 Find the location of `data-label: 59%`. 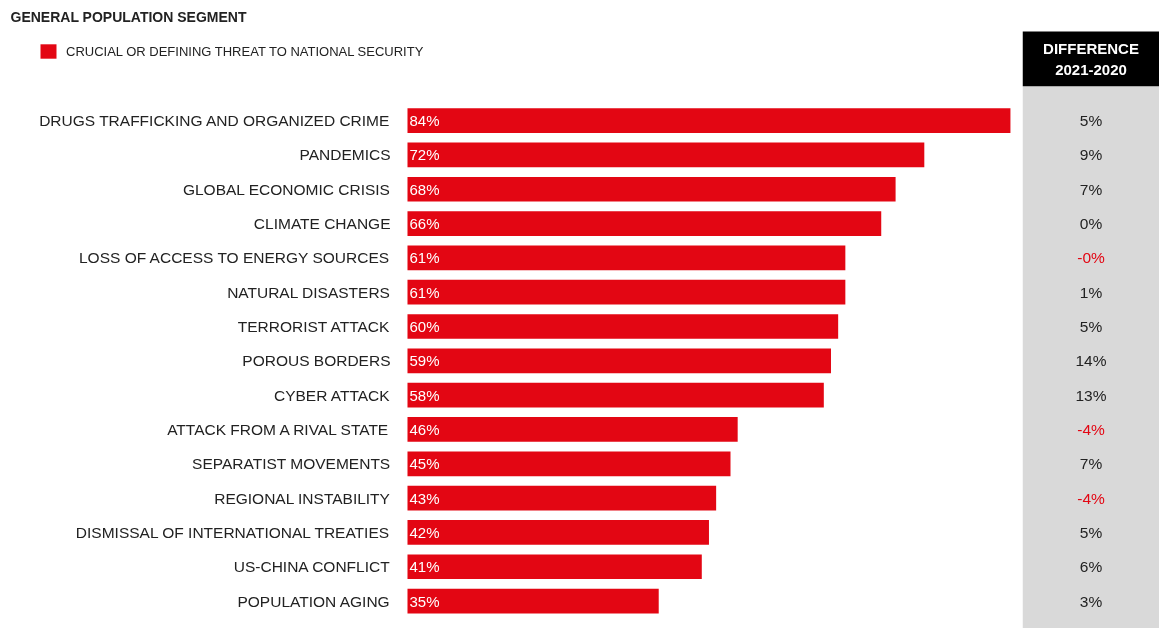

data-label: 59% is located at coordinates (424, 361).